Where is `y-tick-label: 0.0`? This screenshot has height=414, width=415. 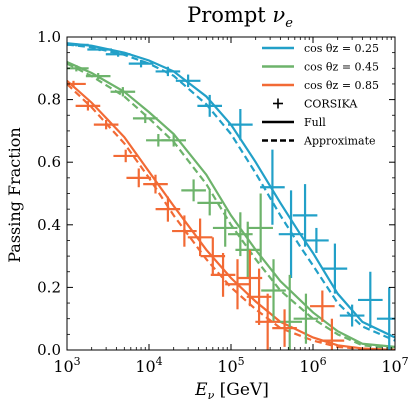
y-tick-label: 0.0 is located at coordinates (49, 350).